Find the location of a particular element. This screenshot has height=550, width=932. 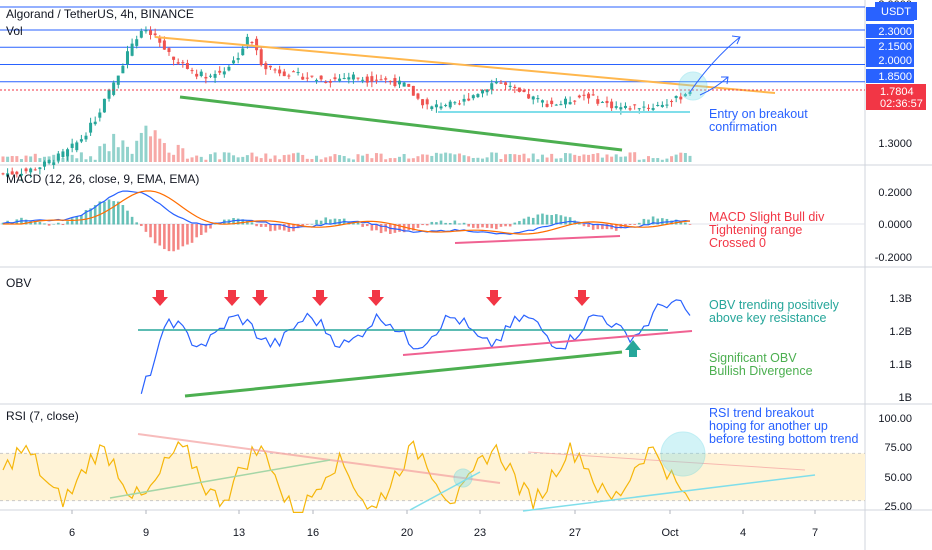

last-price-tag is located at coordinates (896, 97).